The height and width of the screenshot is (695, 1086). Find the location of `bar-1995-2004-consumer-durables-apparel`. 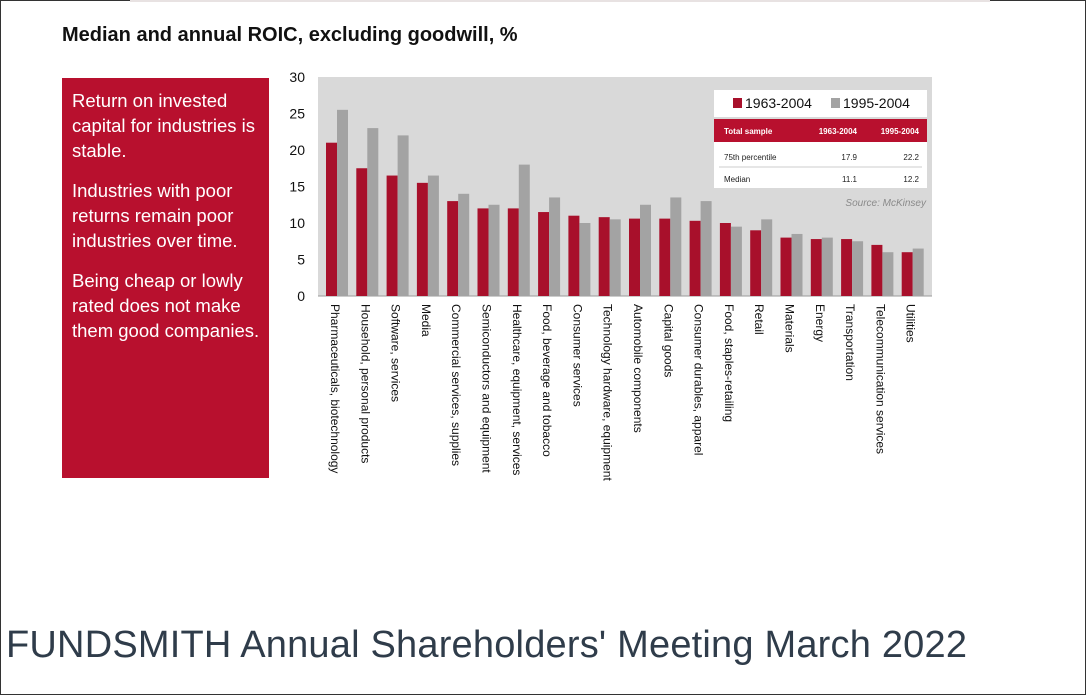

bar-1995-2004-consumer-durables-apparel is located at coordinates (706, 248).